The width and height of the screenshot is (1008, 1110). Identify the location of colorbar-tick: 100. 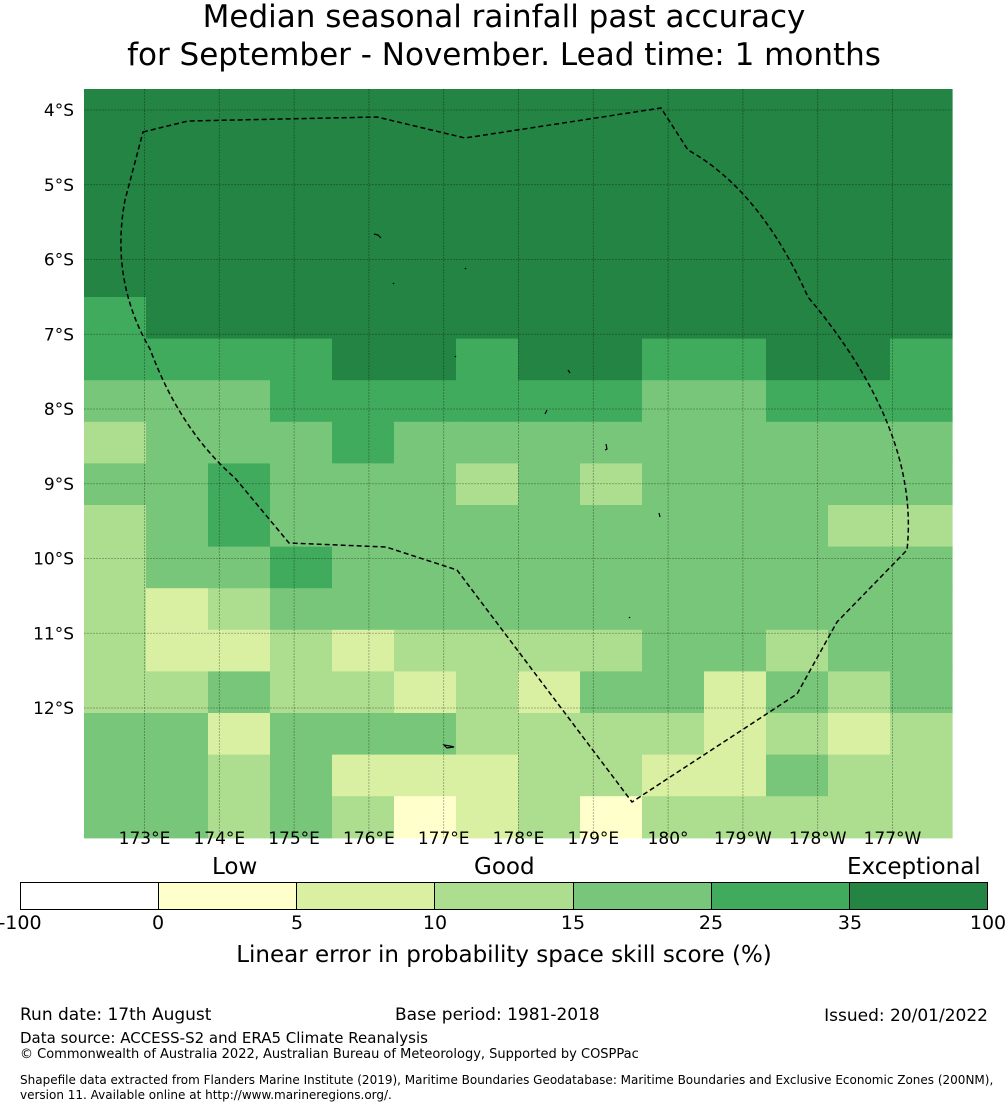
(988, 923).